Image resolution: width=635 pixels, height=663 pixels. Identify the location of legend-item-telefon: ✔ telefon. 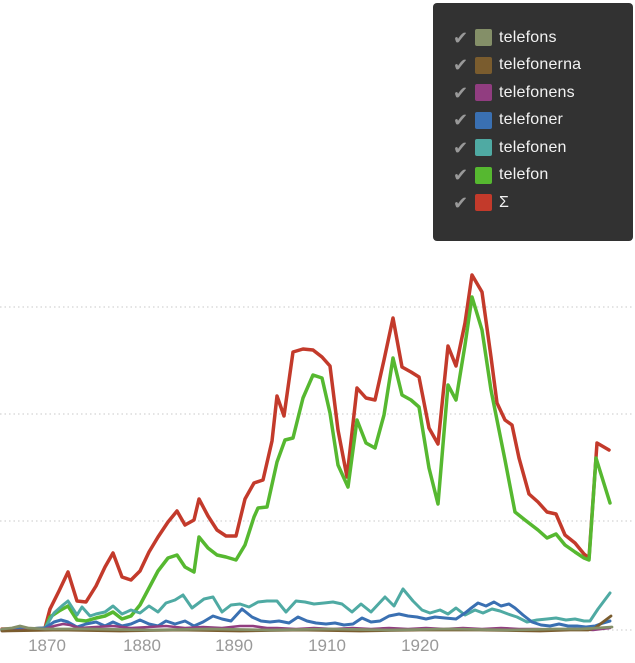
(538, 176).